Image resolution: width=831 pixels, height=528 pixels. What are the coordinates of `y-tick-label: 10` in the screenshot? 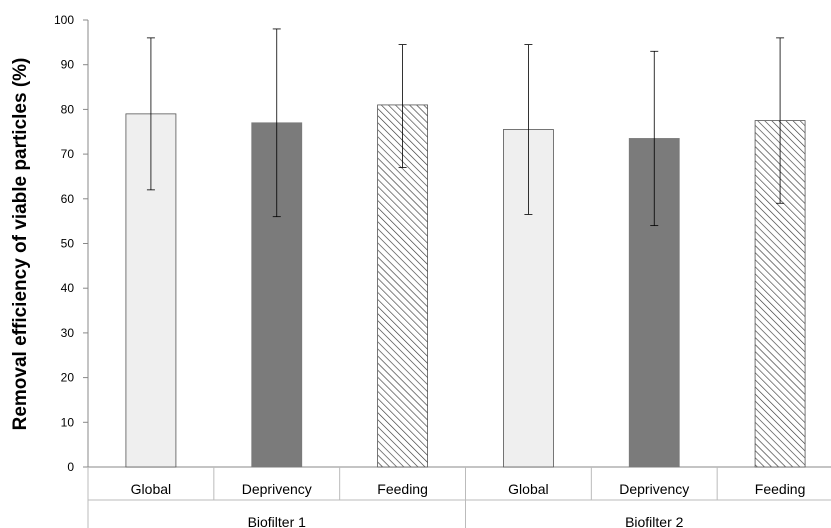 It's located at (68, 422).